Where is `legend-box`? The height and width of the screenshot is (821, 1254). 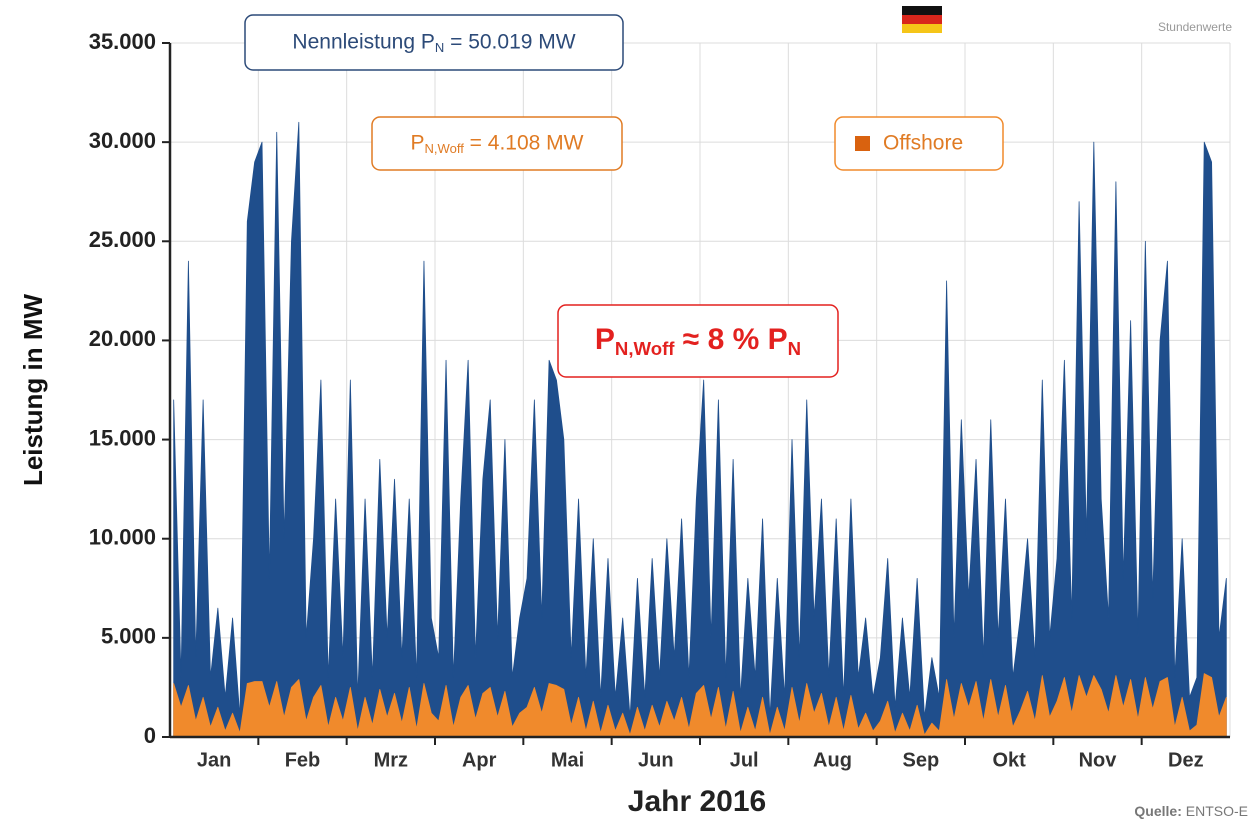
legend-box is located at coordinates (919, 143).